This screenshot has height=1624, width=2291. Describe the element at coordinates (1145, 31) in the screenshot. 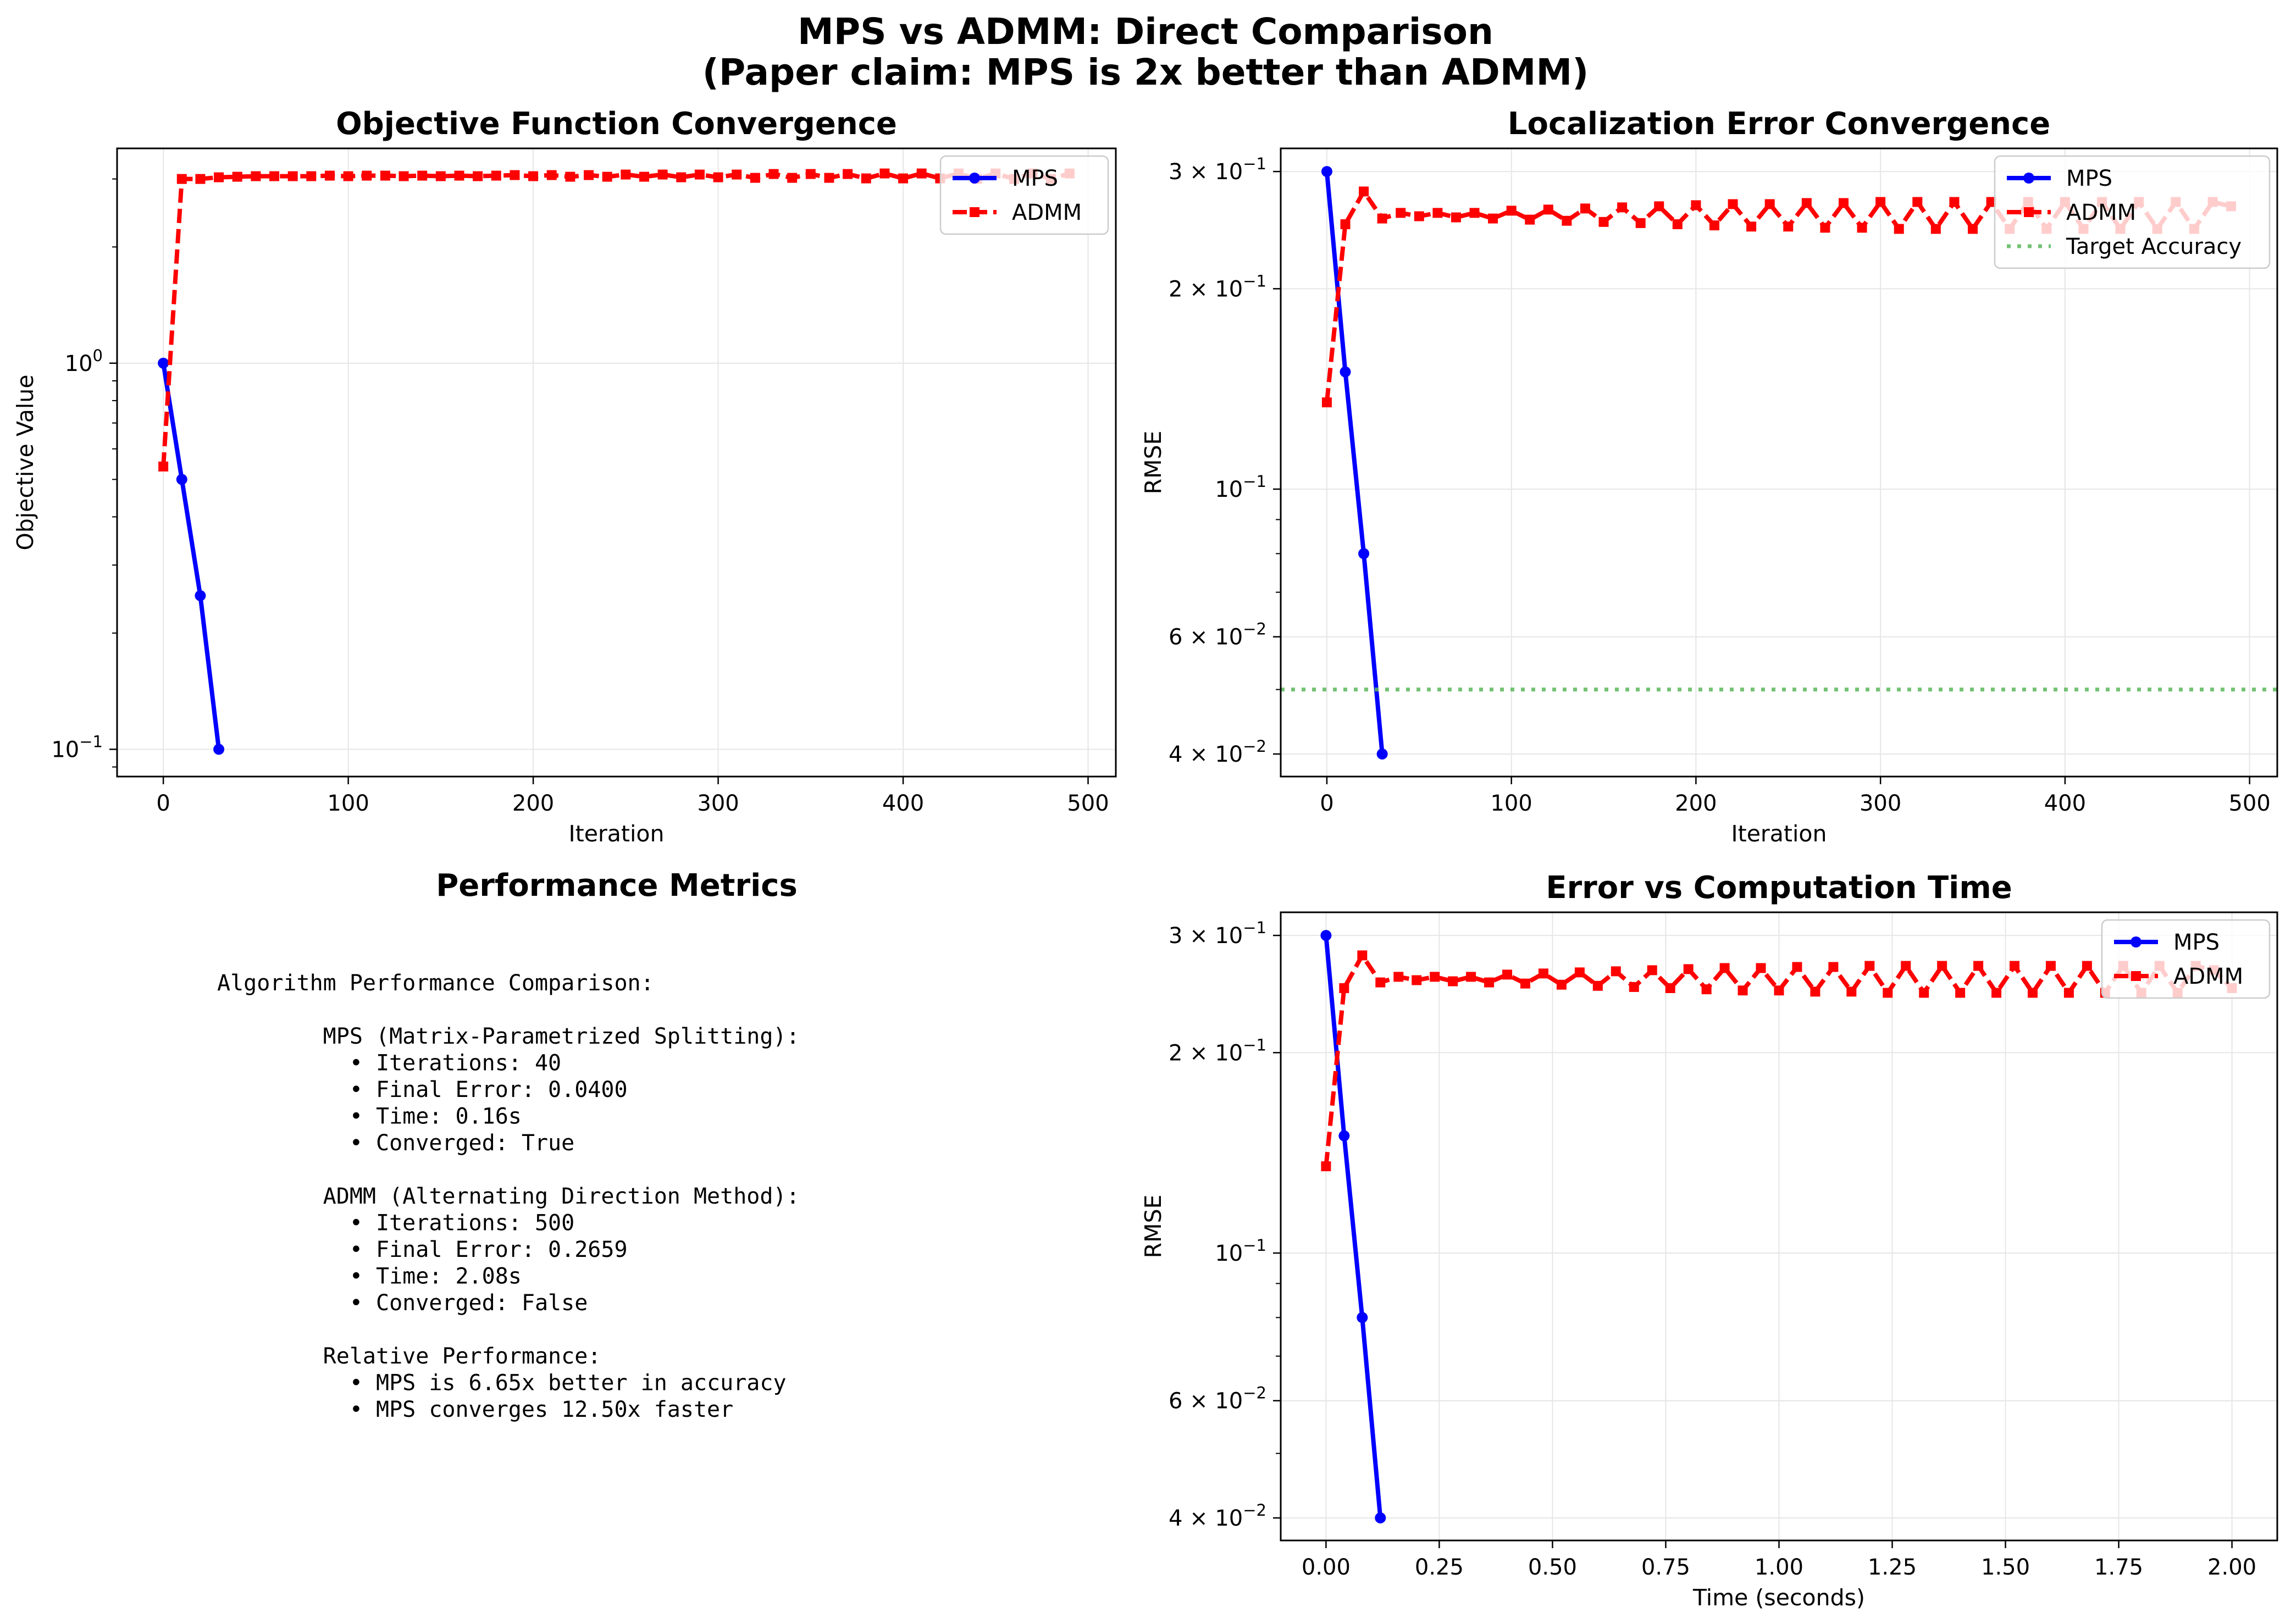

I see `figure-suptitle-line1: MPS vs ADMM: Direct Comparison` at that location.